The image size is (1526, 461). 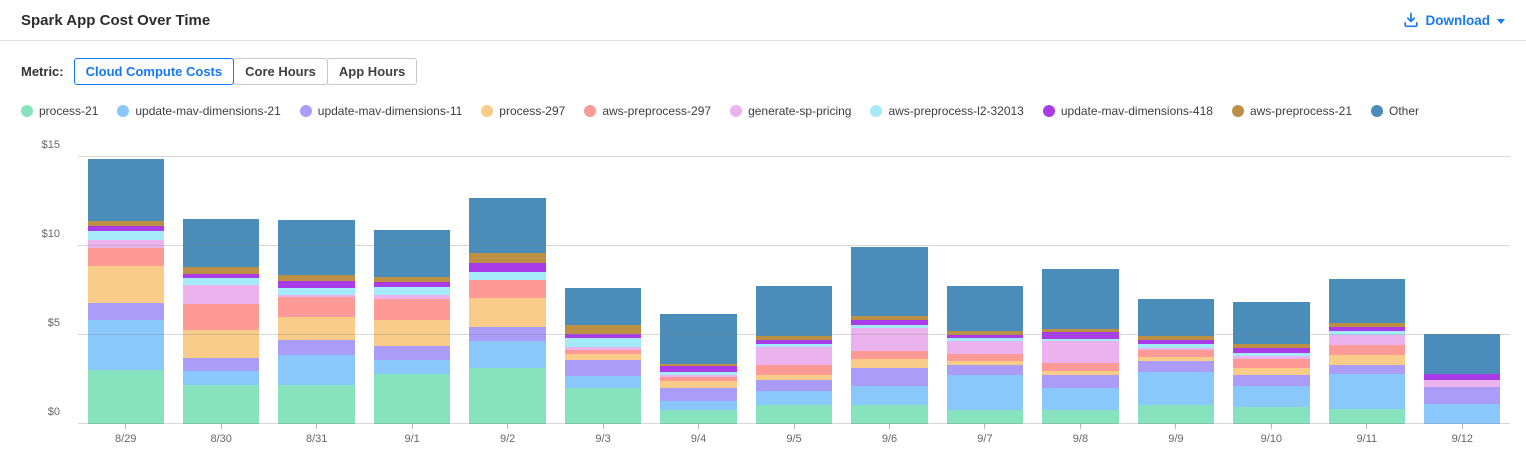 I want to click on metric-button-app-hours: App Hours, so click(x=372, y=71).